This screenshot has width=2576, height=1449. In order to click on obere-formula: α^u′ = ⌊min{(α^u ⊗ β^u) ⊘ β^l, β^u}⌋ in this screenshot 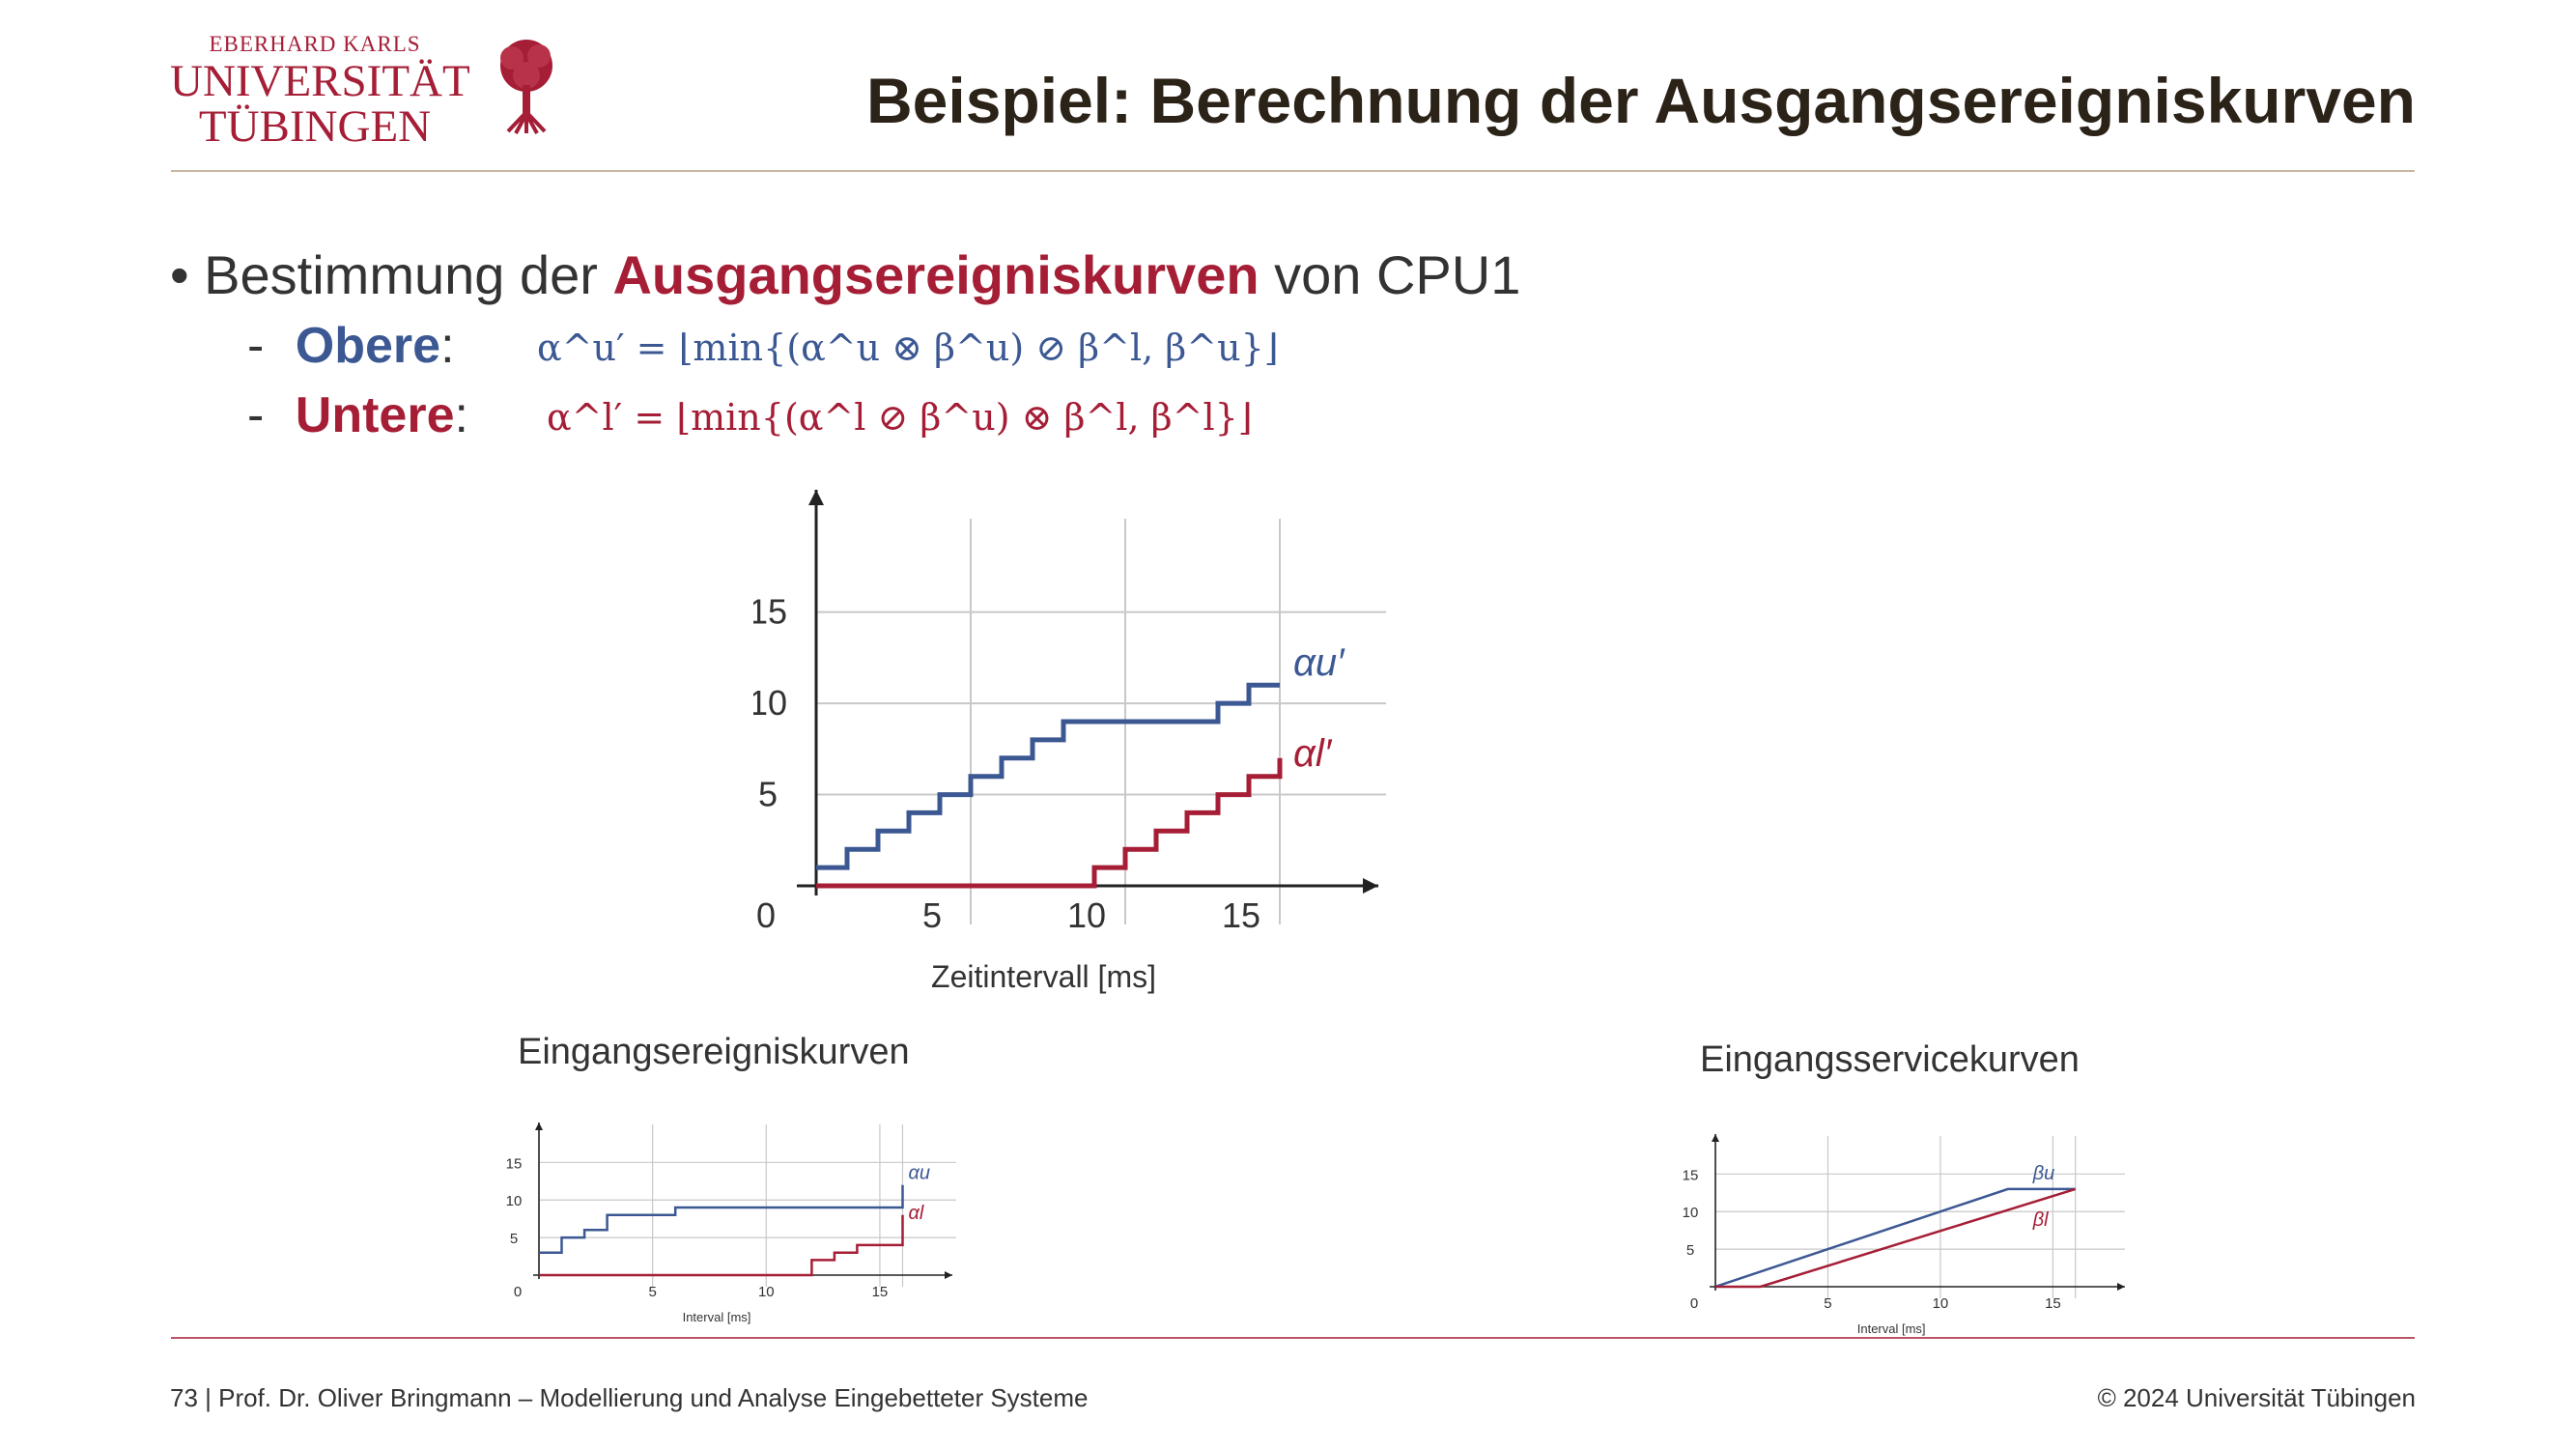, I will do `click(908, 348)`.